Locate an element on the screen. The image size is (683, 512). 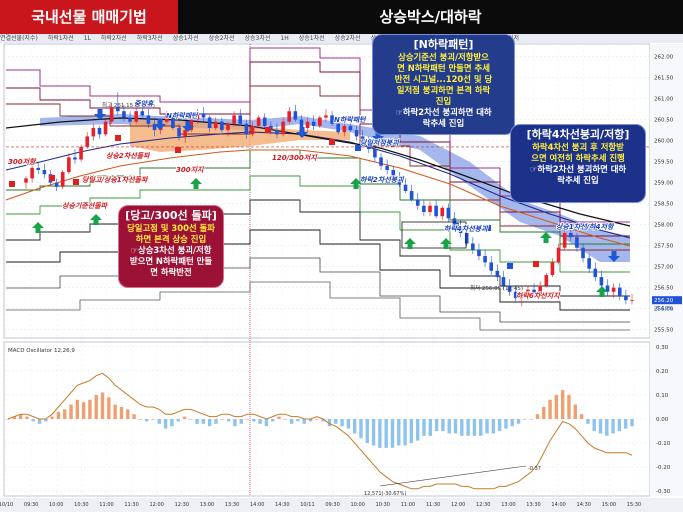
annotation-label: 당일저점붕괴 is located at coordinates (380, 143).